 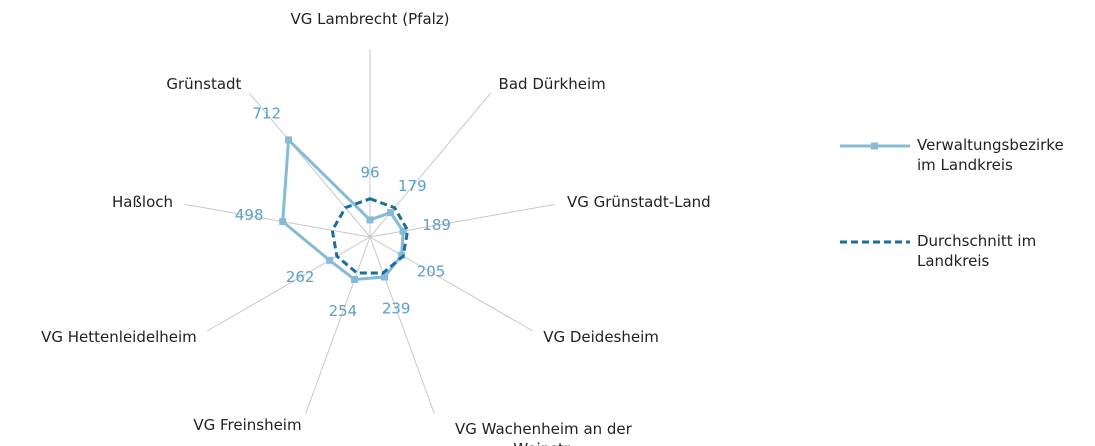 I want to click on legend-label: Verwaltungsbezirke im Landkreis, so click(x=990, y=155).